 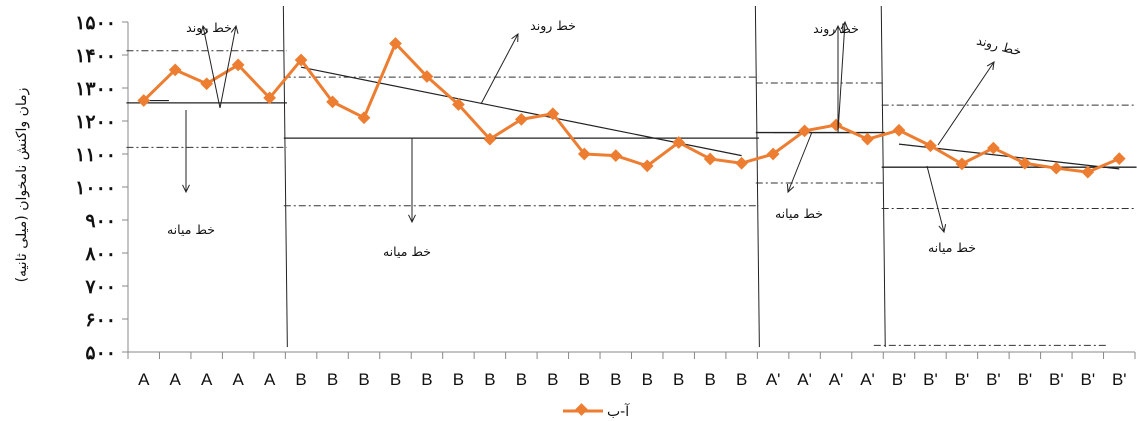 What do you see at coordinates (521, 111) in the screenshot?
I see `trend-line` at bounding box center [521, 111].